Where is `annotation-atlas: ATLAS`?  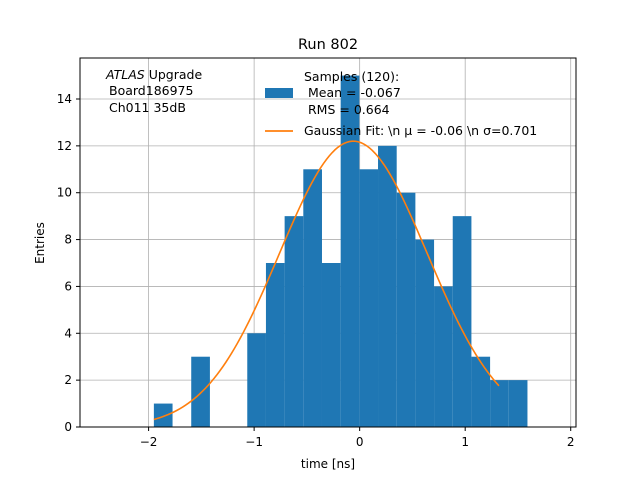 annotation-atlas: ATLAS is located at coordinates (125, 74).